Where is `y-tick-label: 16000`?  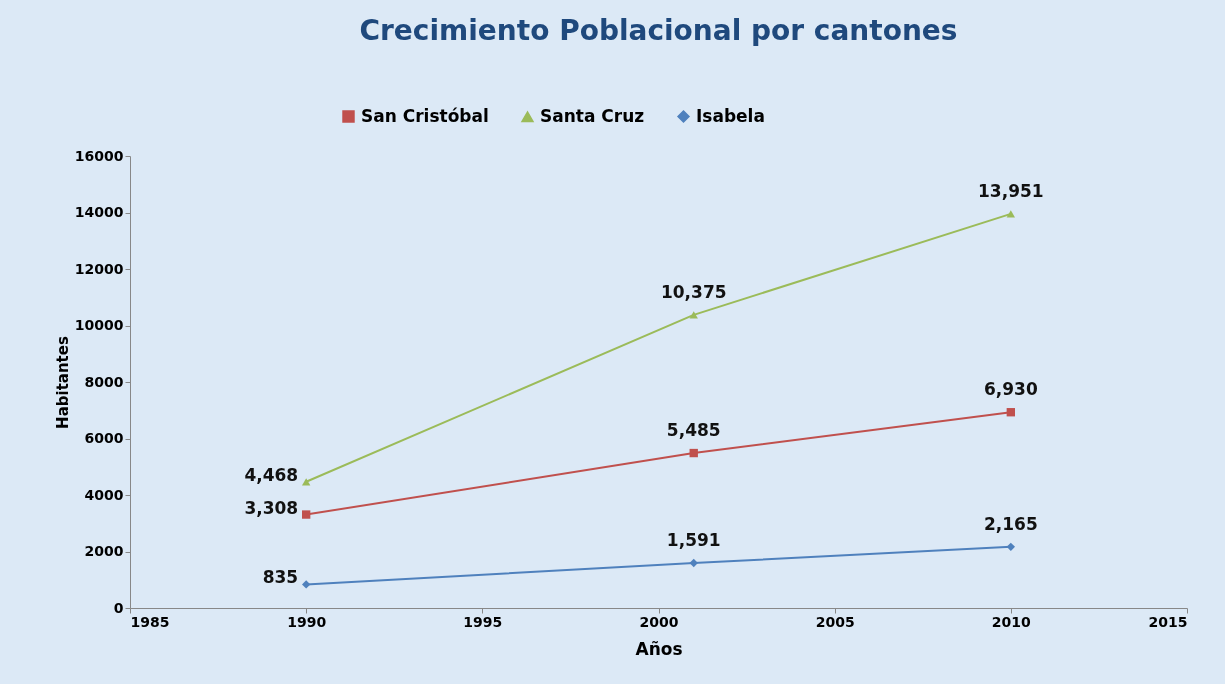 y-tick-label: 16000 is located at coordinates (99, 155).